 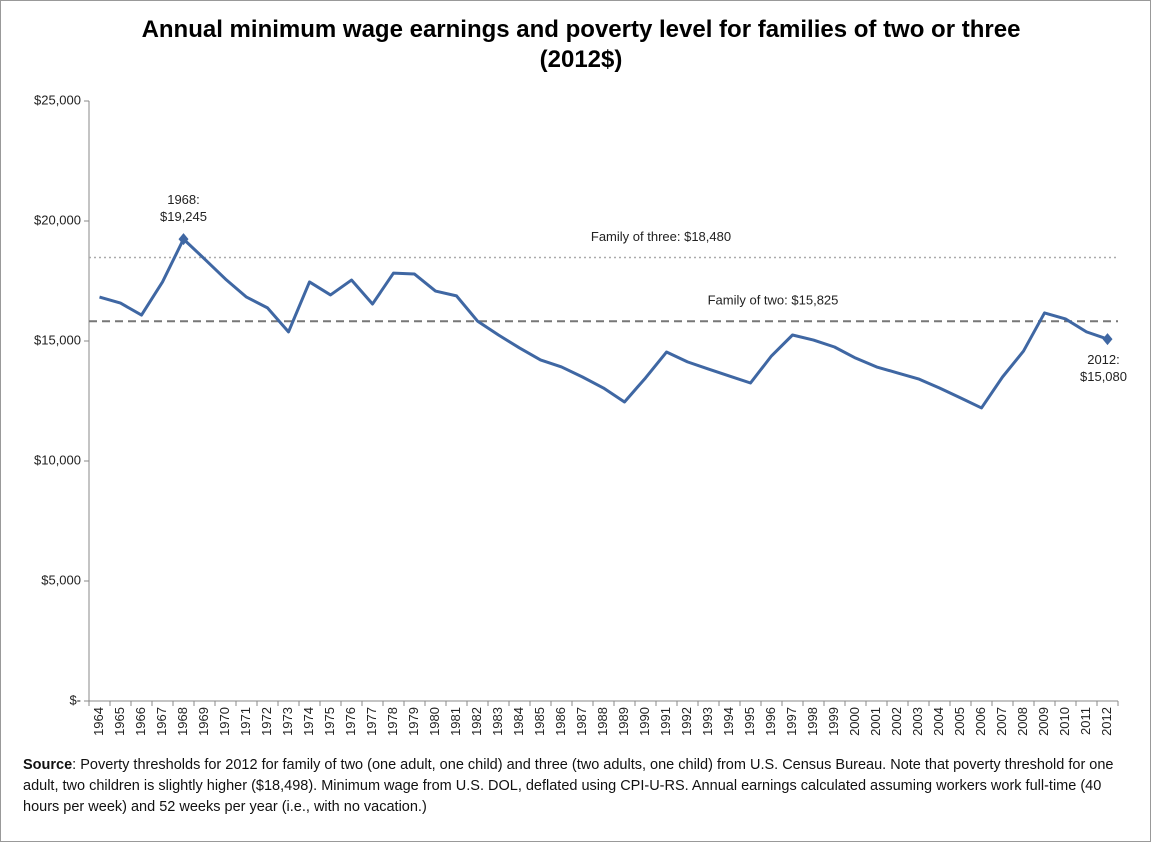 I want to click on y-tick-label: $15,000, so click(x=57, y=339).